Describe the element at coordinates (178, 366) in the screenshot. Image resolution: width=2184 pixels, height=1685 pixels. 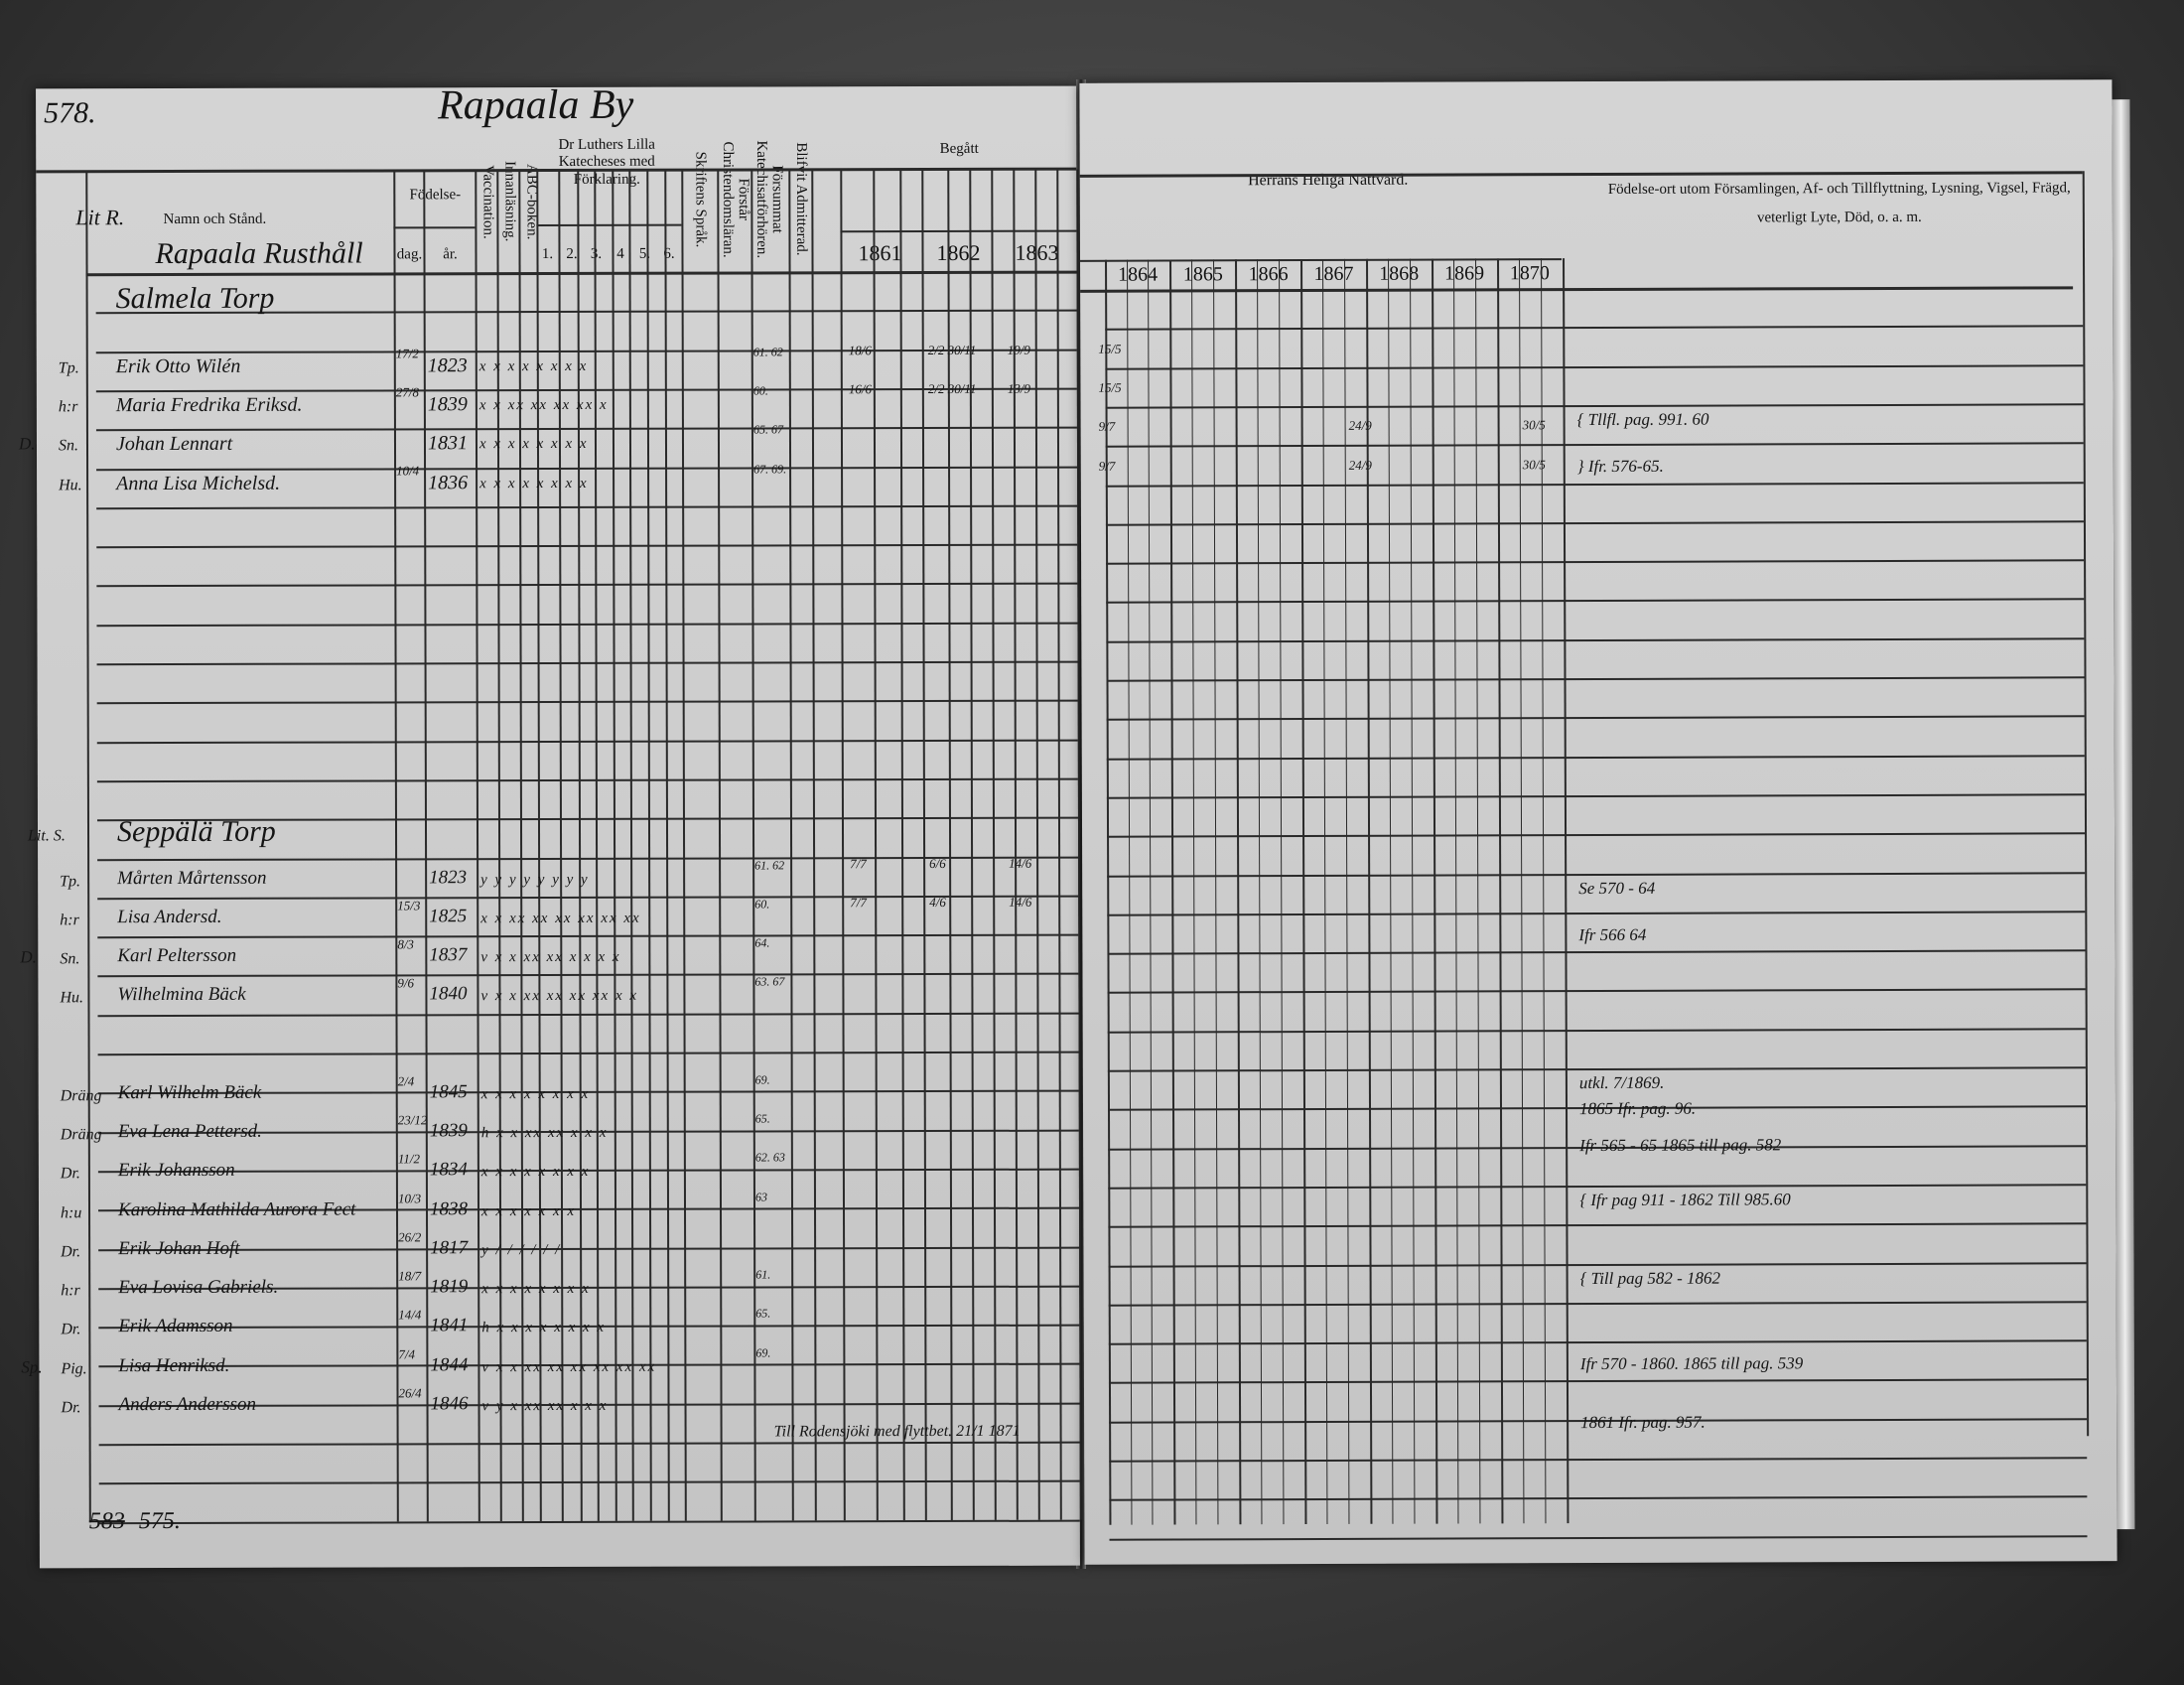
I see `entry-name: Erik Otto Wilén` at that location.